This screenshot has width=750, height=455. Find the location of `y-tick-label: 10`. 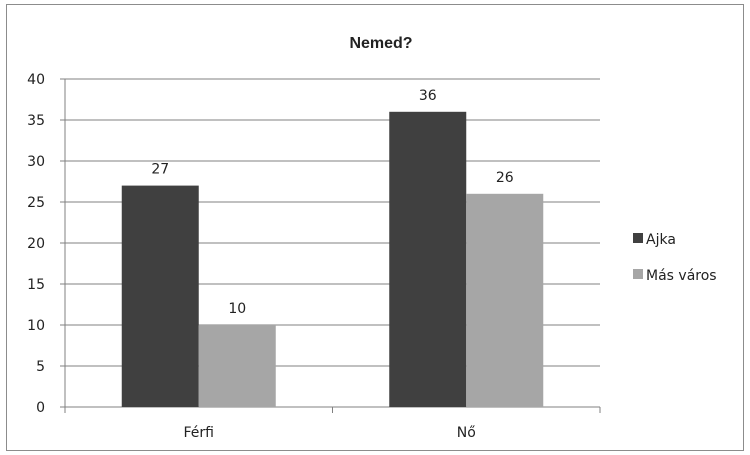

y-tick-label: 10 is located at coordinates (36, 326).